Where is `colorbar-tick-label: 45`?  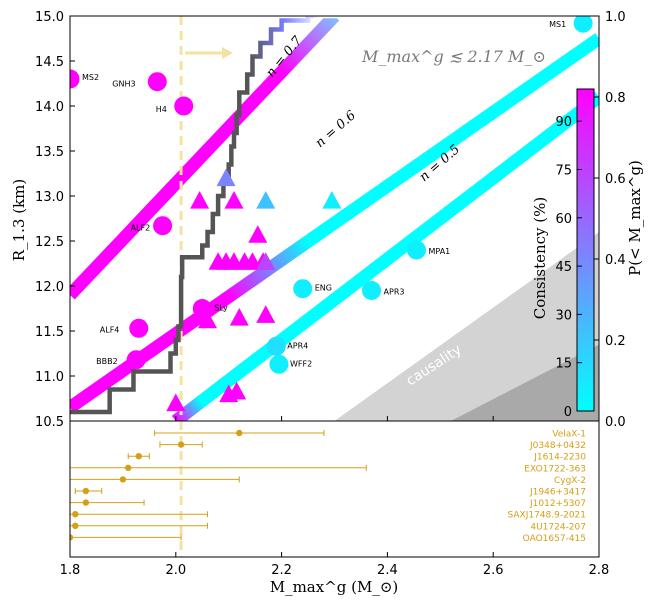
colorbar-tick-label: 45 is located at coordinates (563, 267).